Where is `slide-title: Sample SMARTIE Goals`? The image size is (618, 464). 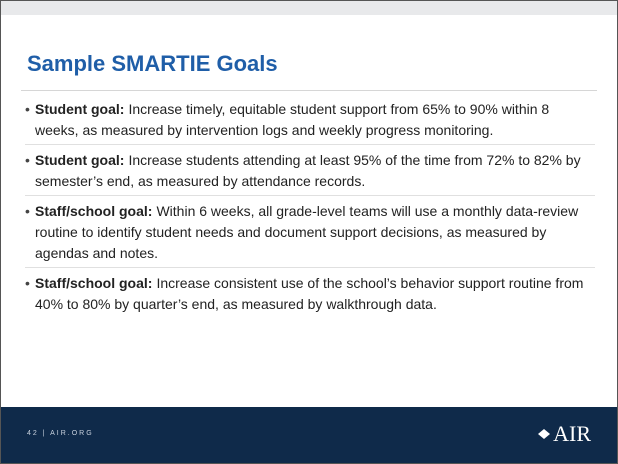
slide-title: Sample SMARTIE Goals is located at coordinates (152, 63).